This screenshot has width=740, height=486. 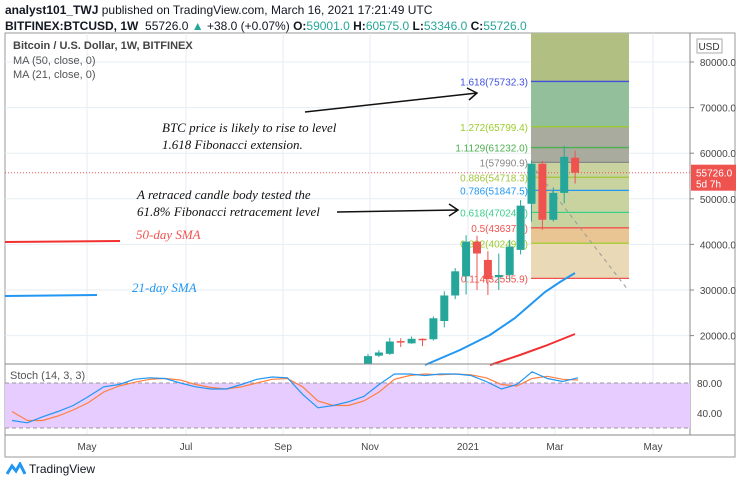 I want to click on price-tick-label: 50000.0, so click(x=718, y=200).